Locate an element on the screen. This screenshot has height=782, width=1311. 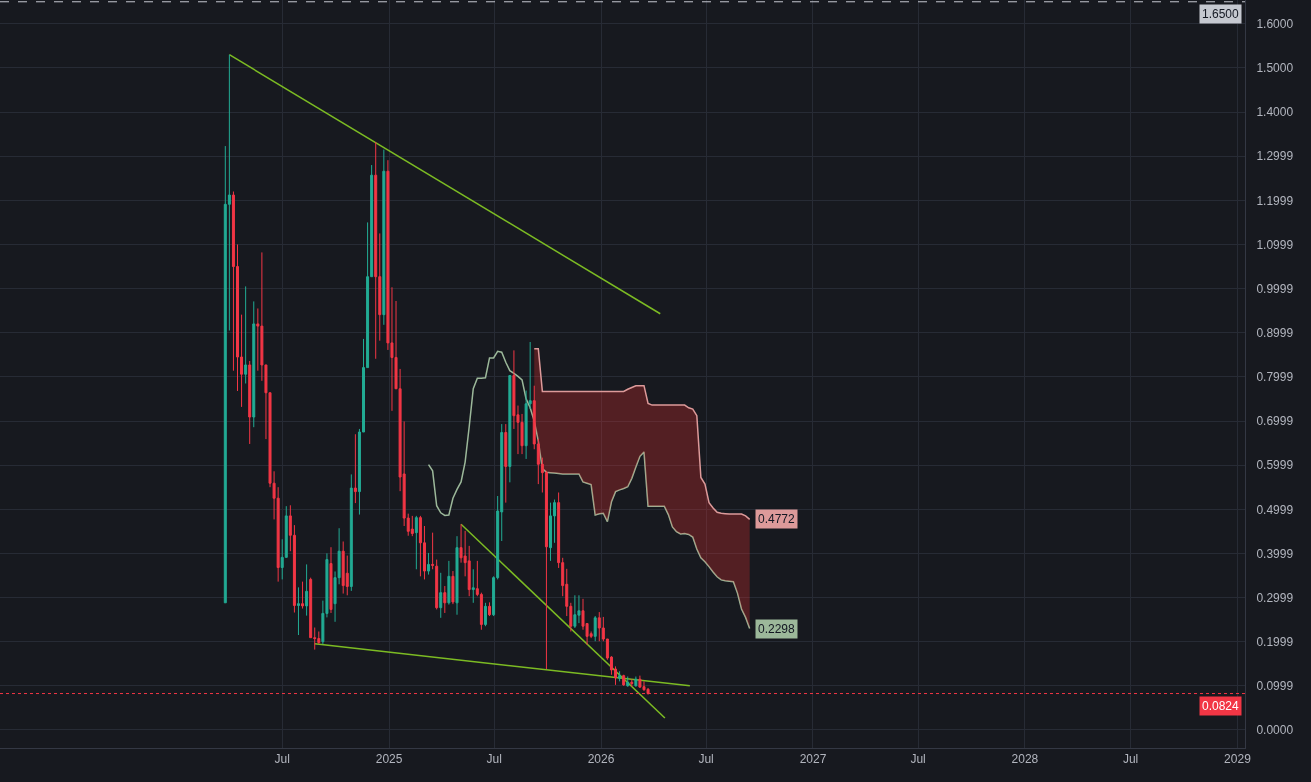
y-tick-label: 0.4999 is located at coordinates (1275, 509).